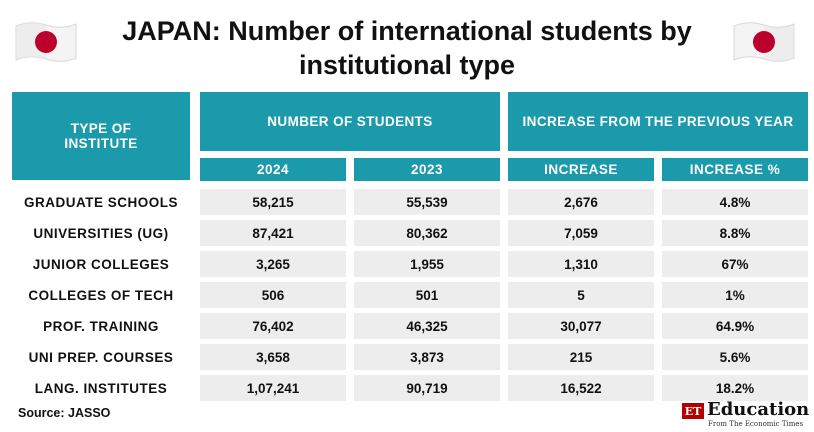 This screenshot has height=432, width=814. Describe the element at coordinates (581, 169) in the screenshot. I see `subheader-increase: INCREASE` at that location.